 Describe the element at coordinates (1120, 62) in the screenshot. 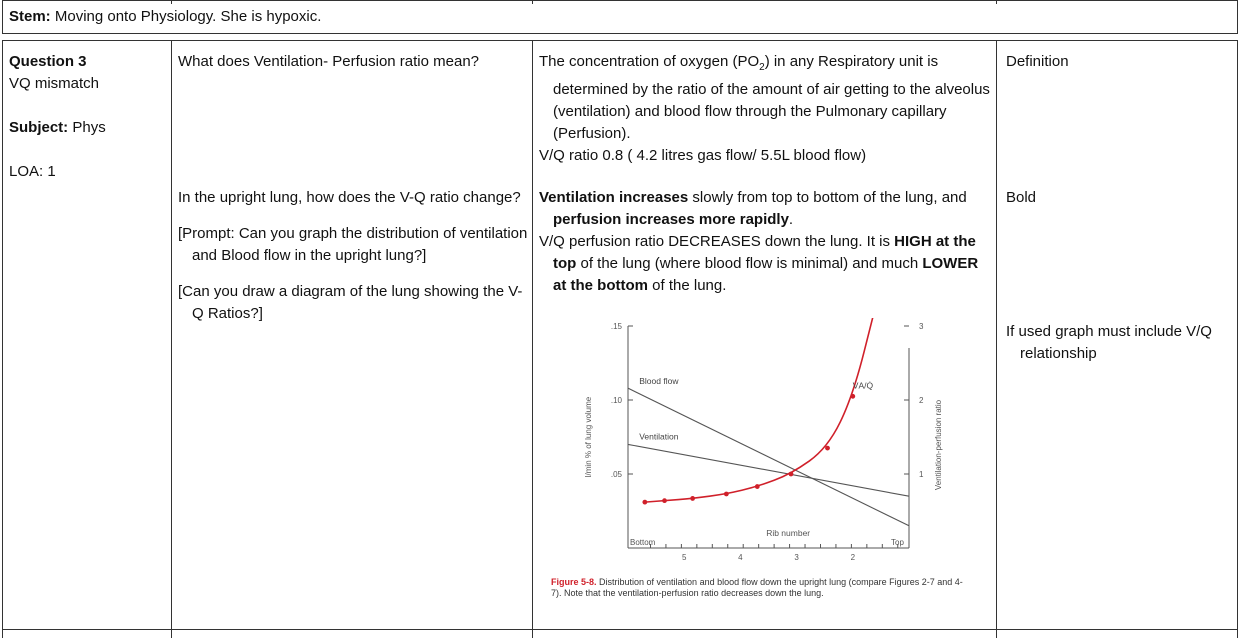

I see `notes-cell: Definition` at that location.